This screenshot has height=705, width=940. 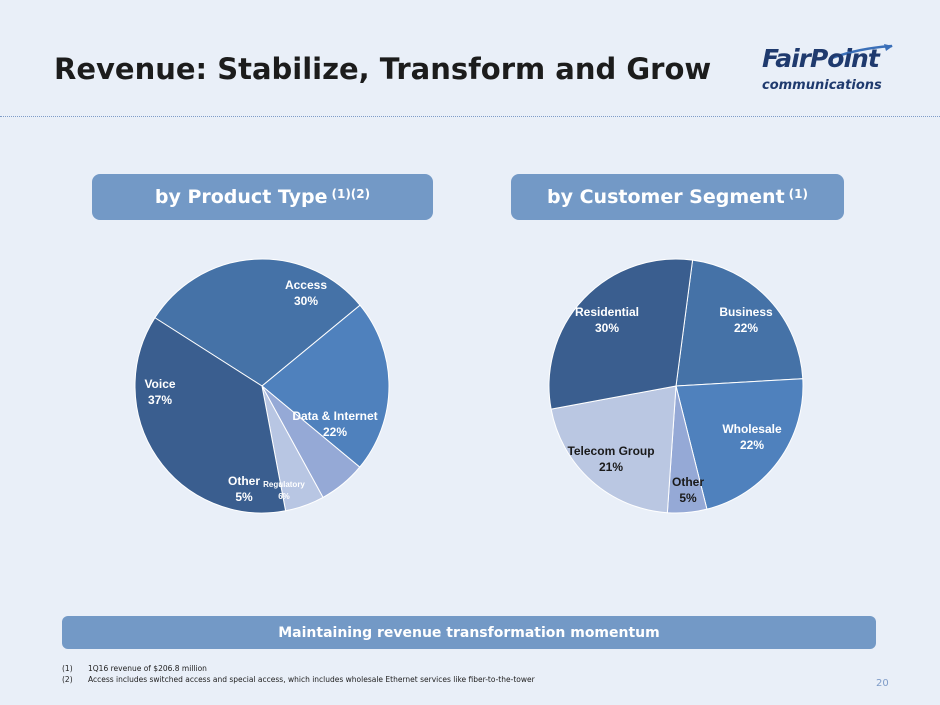 What do you see at coordinates (882, 683) in the screenshot?
I see `page-number: 20` at bounding box center [882, 683].